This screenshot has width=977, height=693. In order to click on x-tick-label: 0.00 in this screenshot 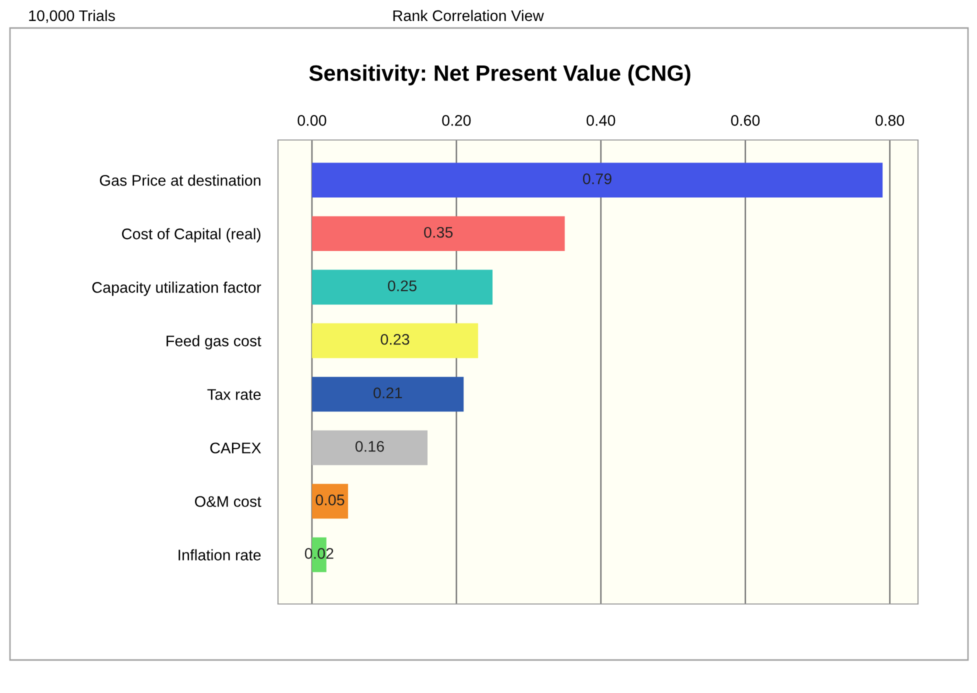, I will do `click(312, 120)`.